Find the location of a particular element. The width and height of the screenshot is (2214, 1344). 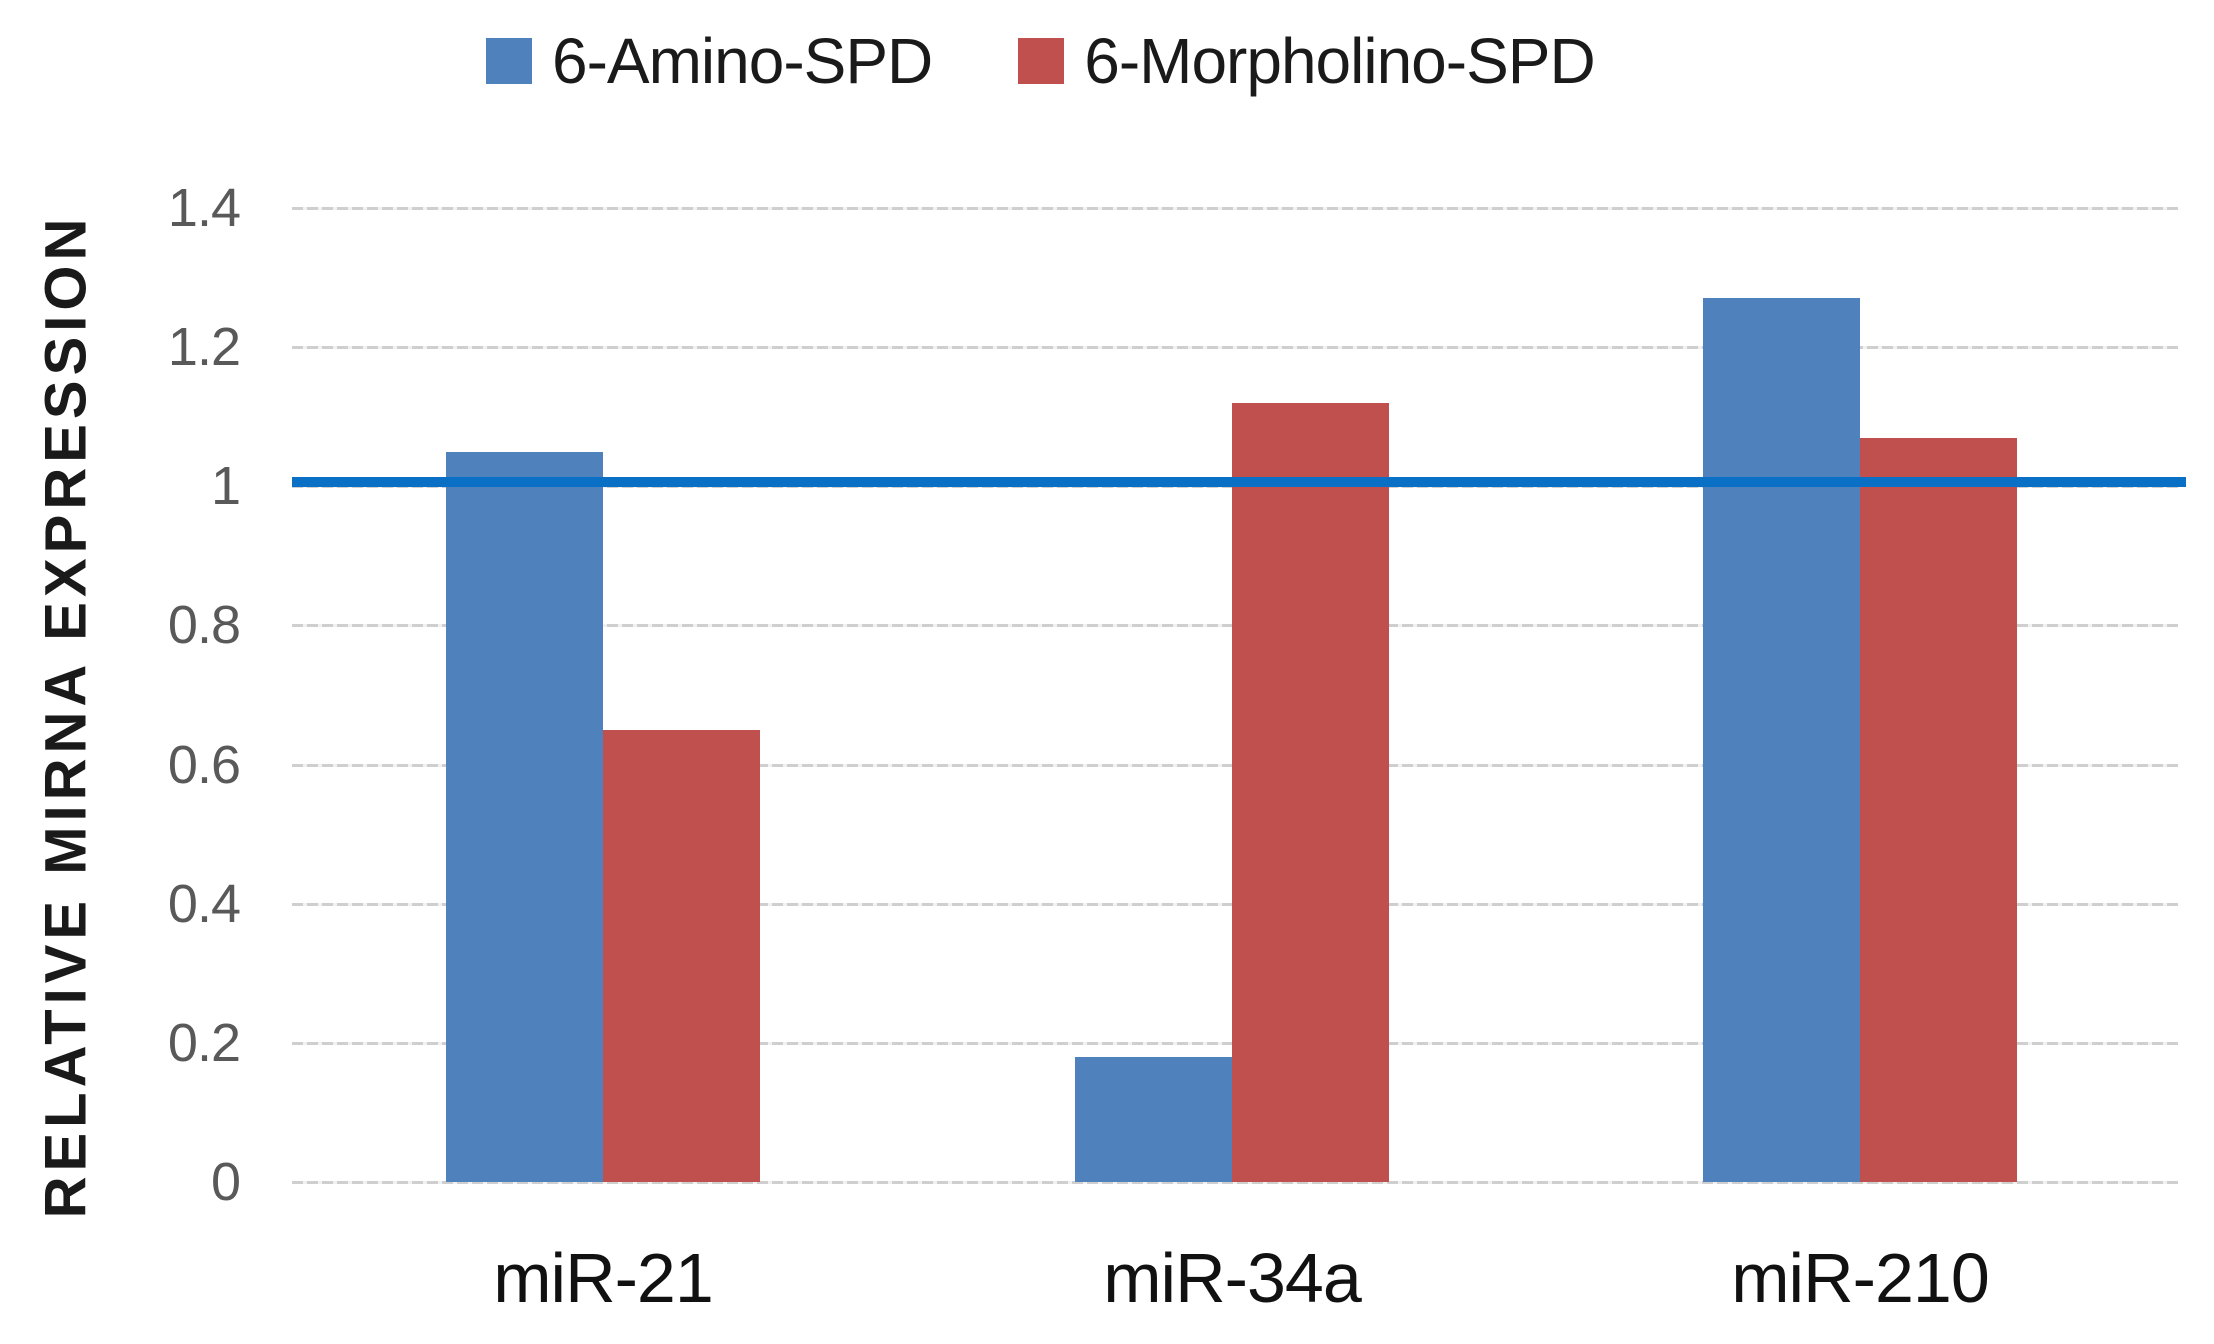

y-tick-label-0.4: 0.4 is located at coordinates (204, 903).